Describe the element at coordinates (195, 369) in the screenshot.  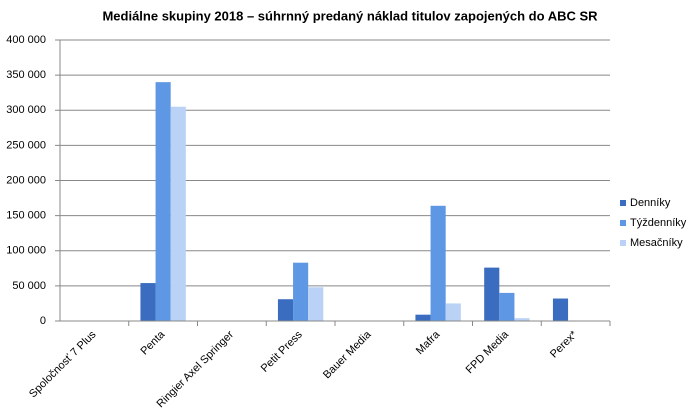
I see `x-tick-label: Ringier Axel Springer` at that location.